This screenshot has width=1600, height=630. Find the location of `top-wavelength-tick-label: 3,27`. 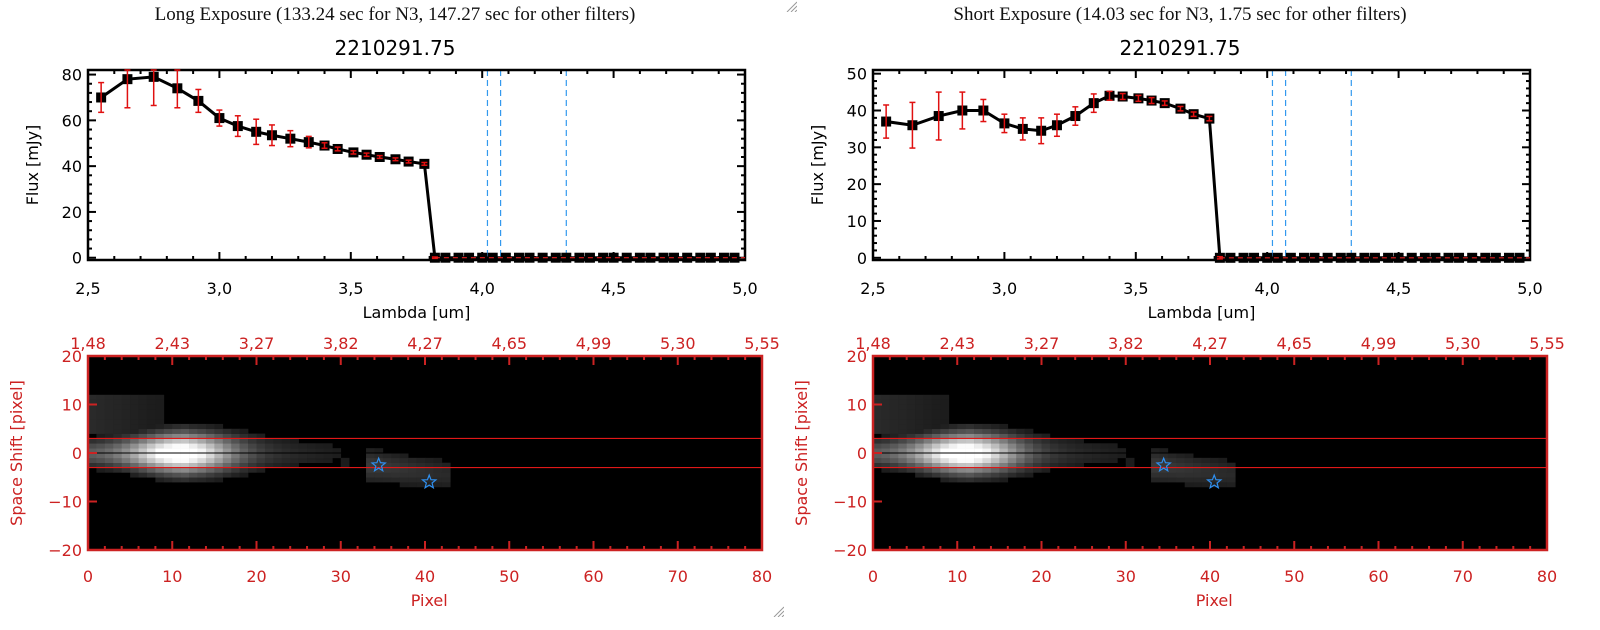

top-wavelength-tick-label: 3,27 is located at coordinates (1042, 343).